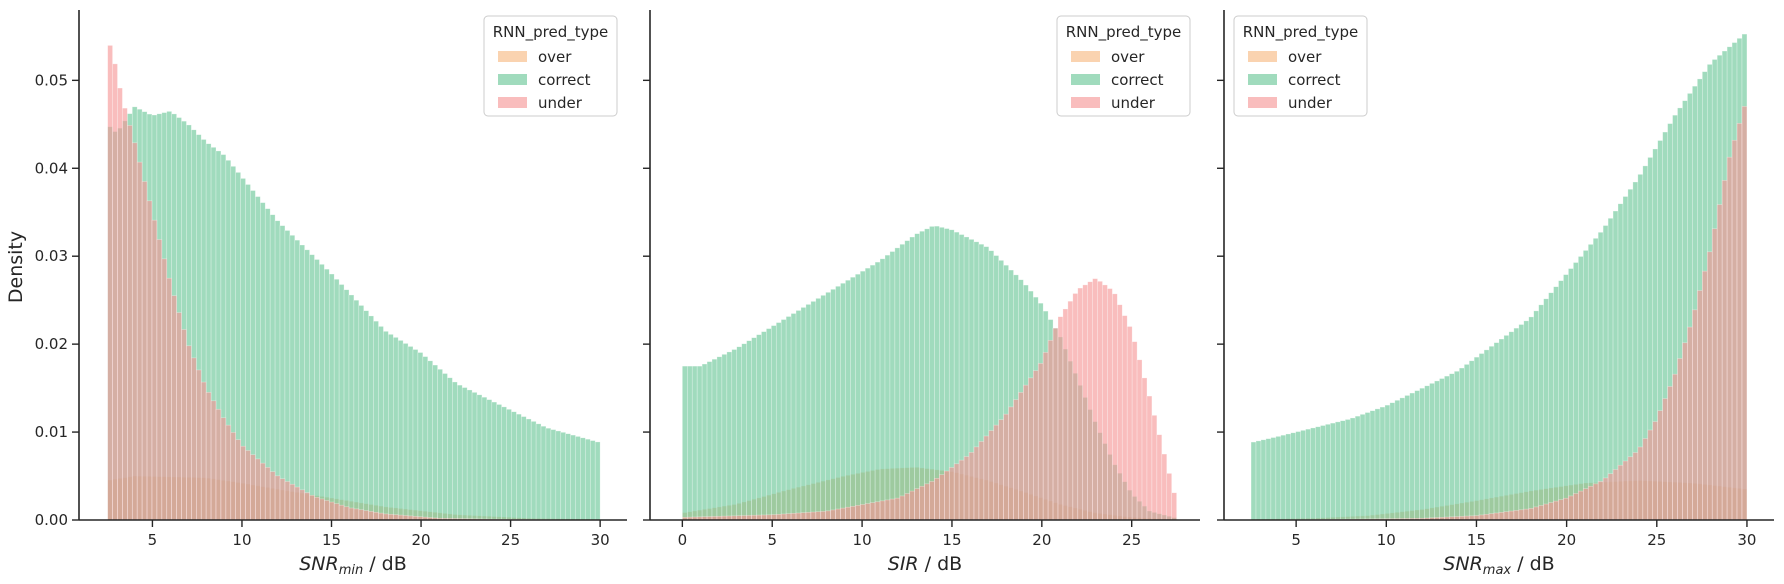 Image resolution: width=1784 pixels, height=584 pixels. What do you see at coordinates (1314, 80) in the screenshot?
I see `legend-label-correct: correct` at bounding box center [1314, 80].